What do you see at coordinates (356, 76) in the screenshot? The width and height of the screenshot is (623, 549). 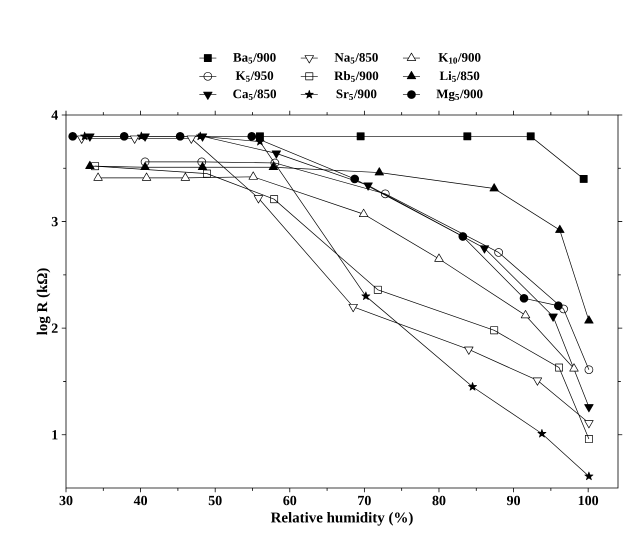 I see `legend-label: Rb$_{5}$/900` at bounding box center [356, 76].